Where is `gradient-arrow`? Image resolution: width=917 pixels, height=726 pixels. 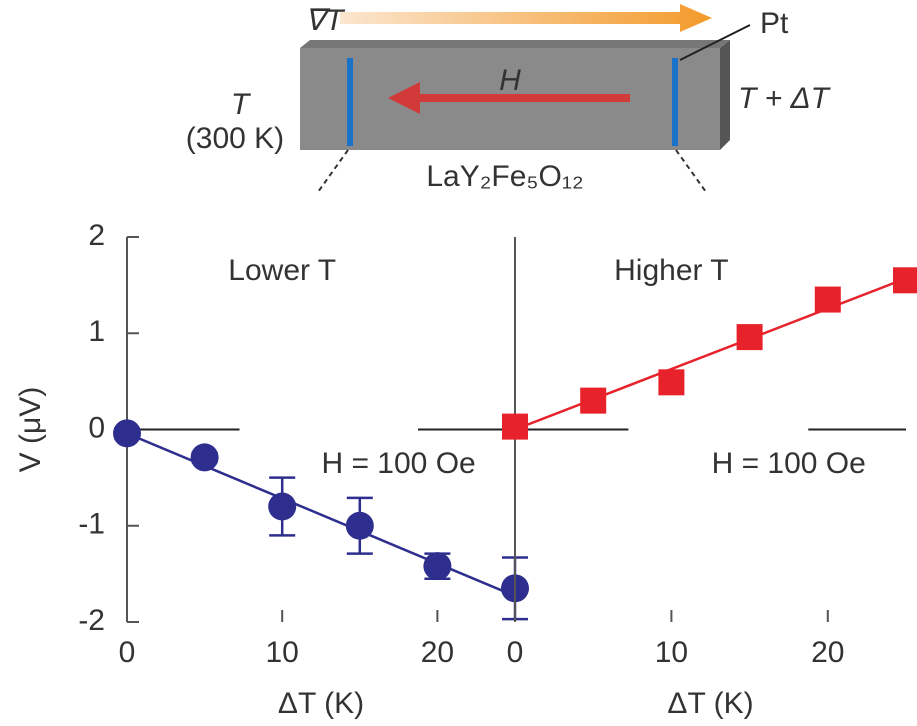
gradient-arrow is located at coordinates (526, 18).